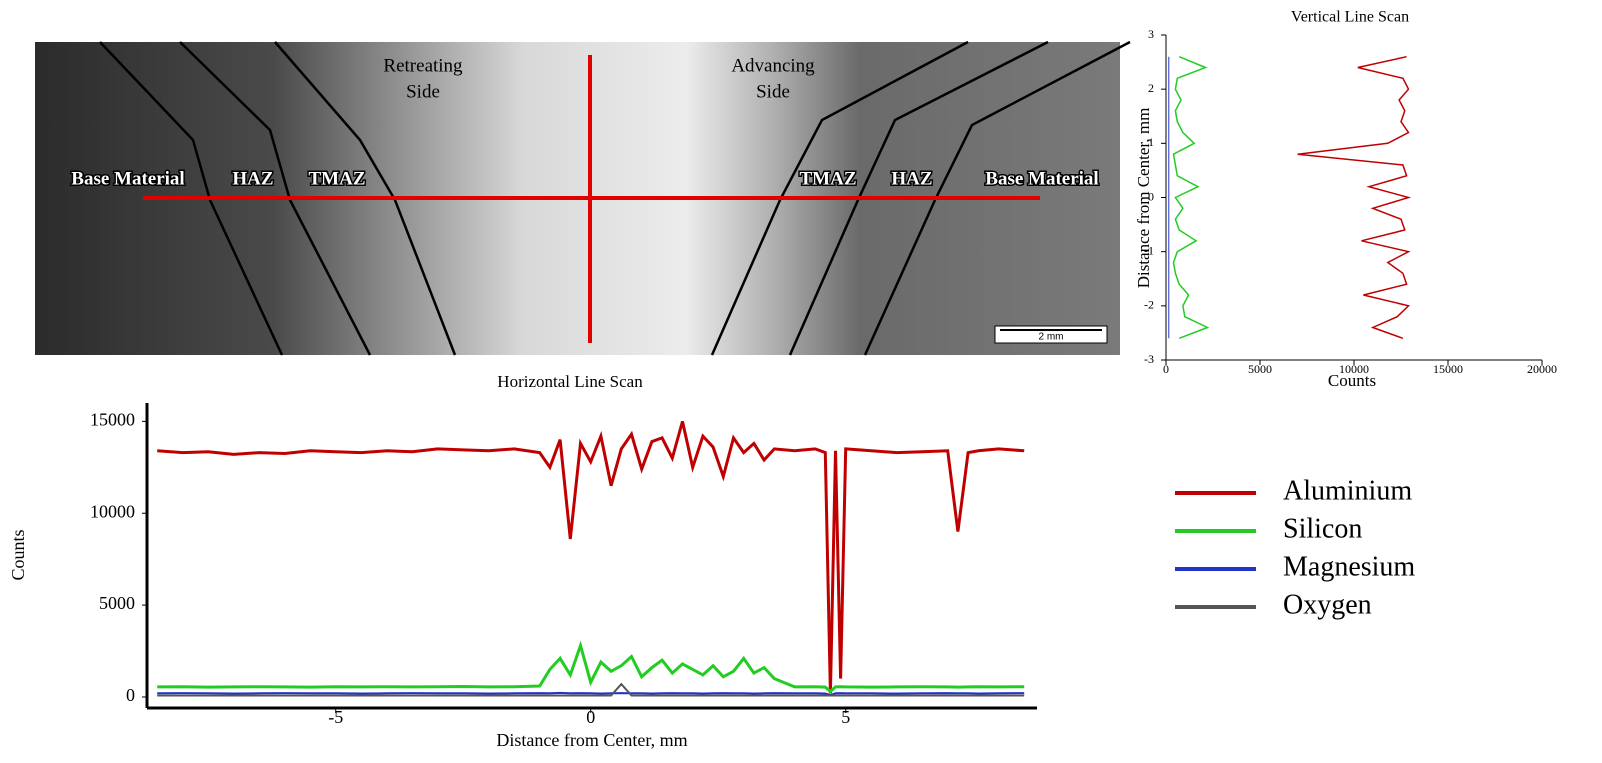 The width and height of the screenshot is (1602, 763). Describe the element at coordinates (570, 381) in the screenshot. I see `chart-title: Horizontal Line Scan` at that location.